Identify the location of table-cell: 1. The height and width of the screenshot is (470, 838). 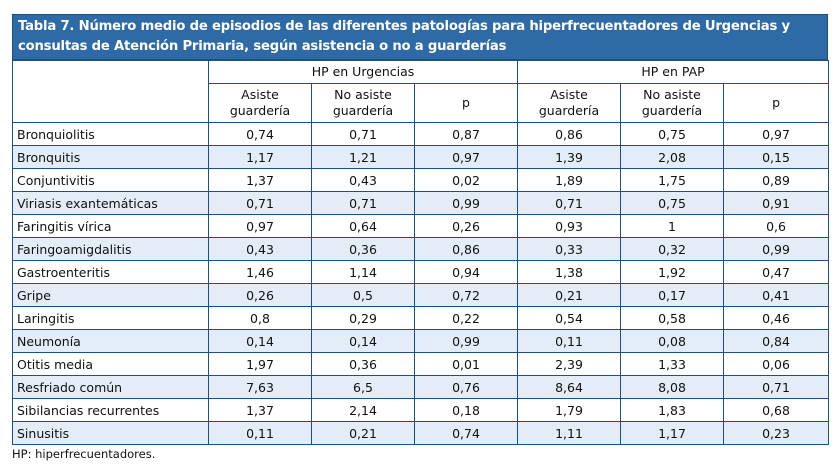
(672, 226).